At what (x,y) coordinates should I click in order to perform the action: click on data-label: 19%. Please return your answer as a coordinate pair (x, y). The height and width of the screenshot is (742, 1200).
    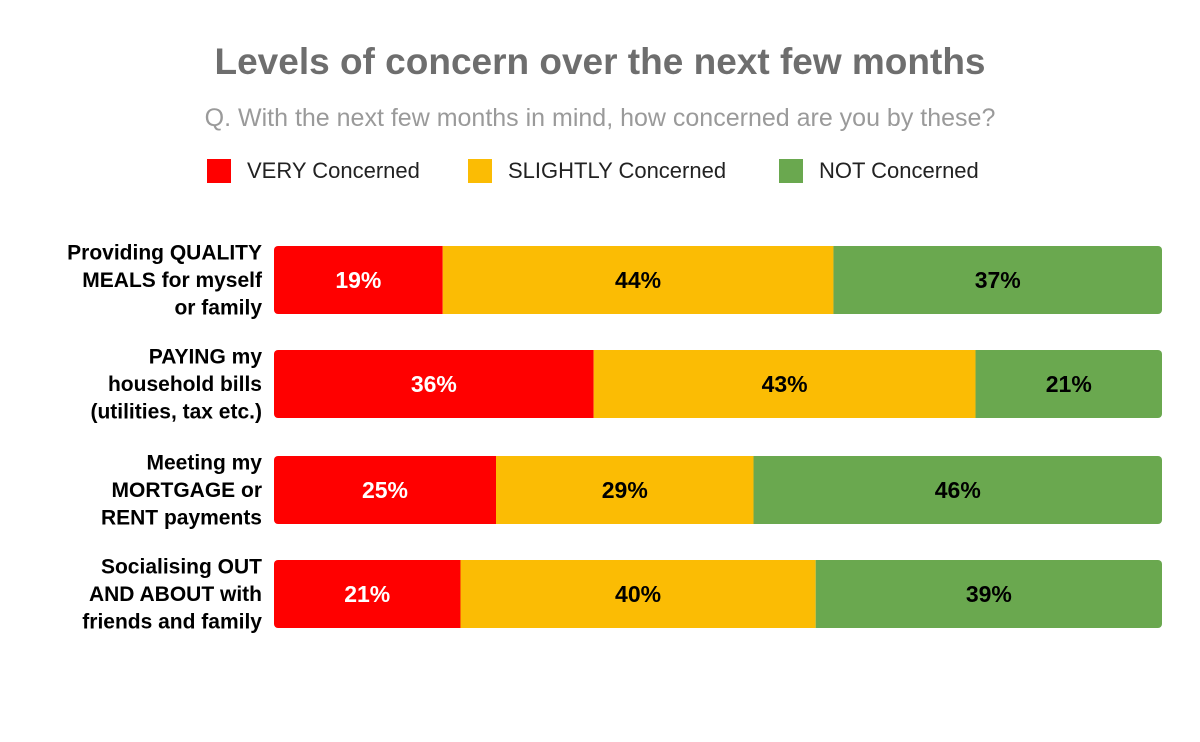
    Looking at the image, I should click on (358, 280).